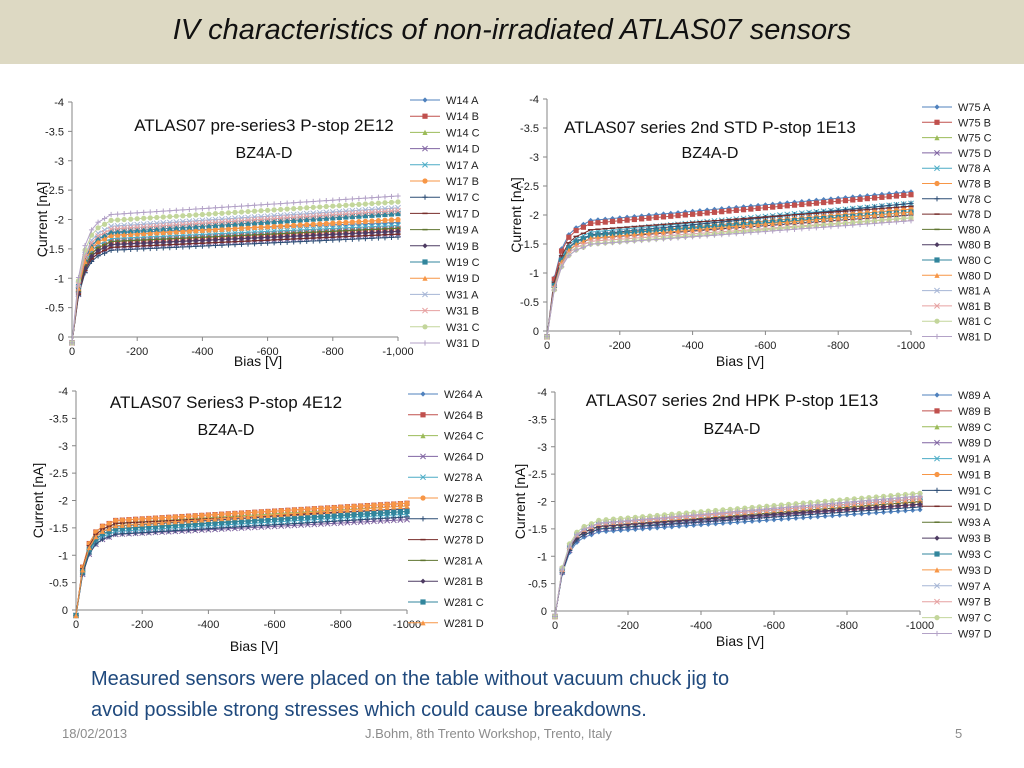  I want to click on legend-entry: W19 B, so click(444, 247).